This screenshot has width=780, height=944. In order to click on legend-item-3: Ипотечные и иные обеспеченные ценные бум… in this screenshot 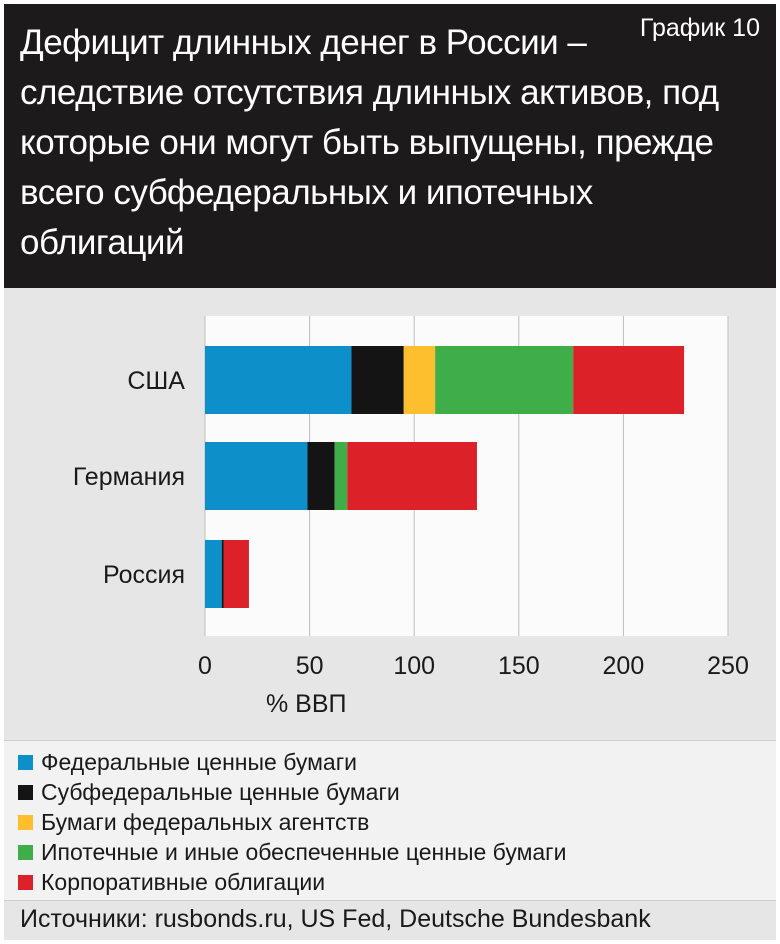, I will do `click(292, 852)`.